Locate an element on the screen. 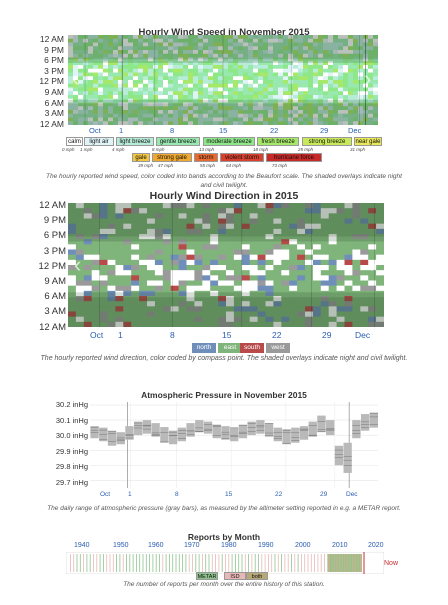  direction-prev-arrow: ‹ is located at coordinates (78, 264).